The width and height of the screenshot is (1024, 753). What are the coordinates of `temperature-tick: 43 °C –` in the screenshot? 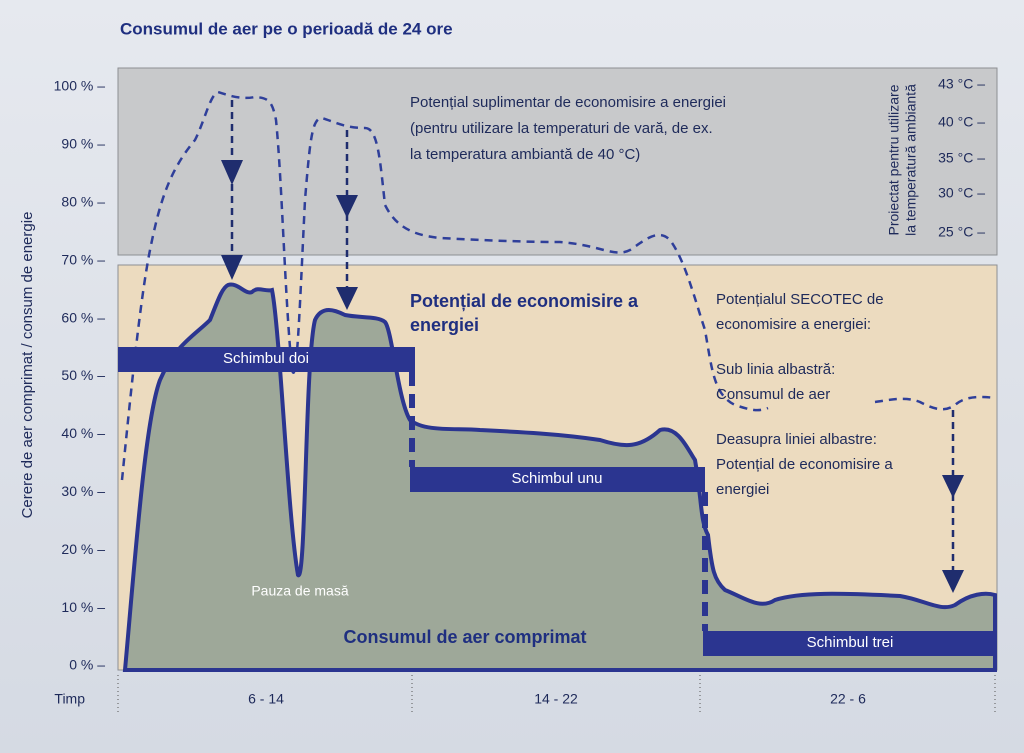 It's located at (961, 84).